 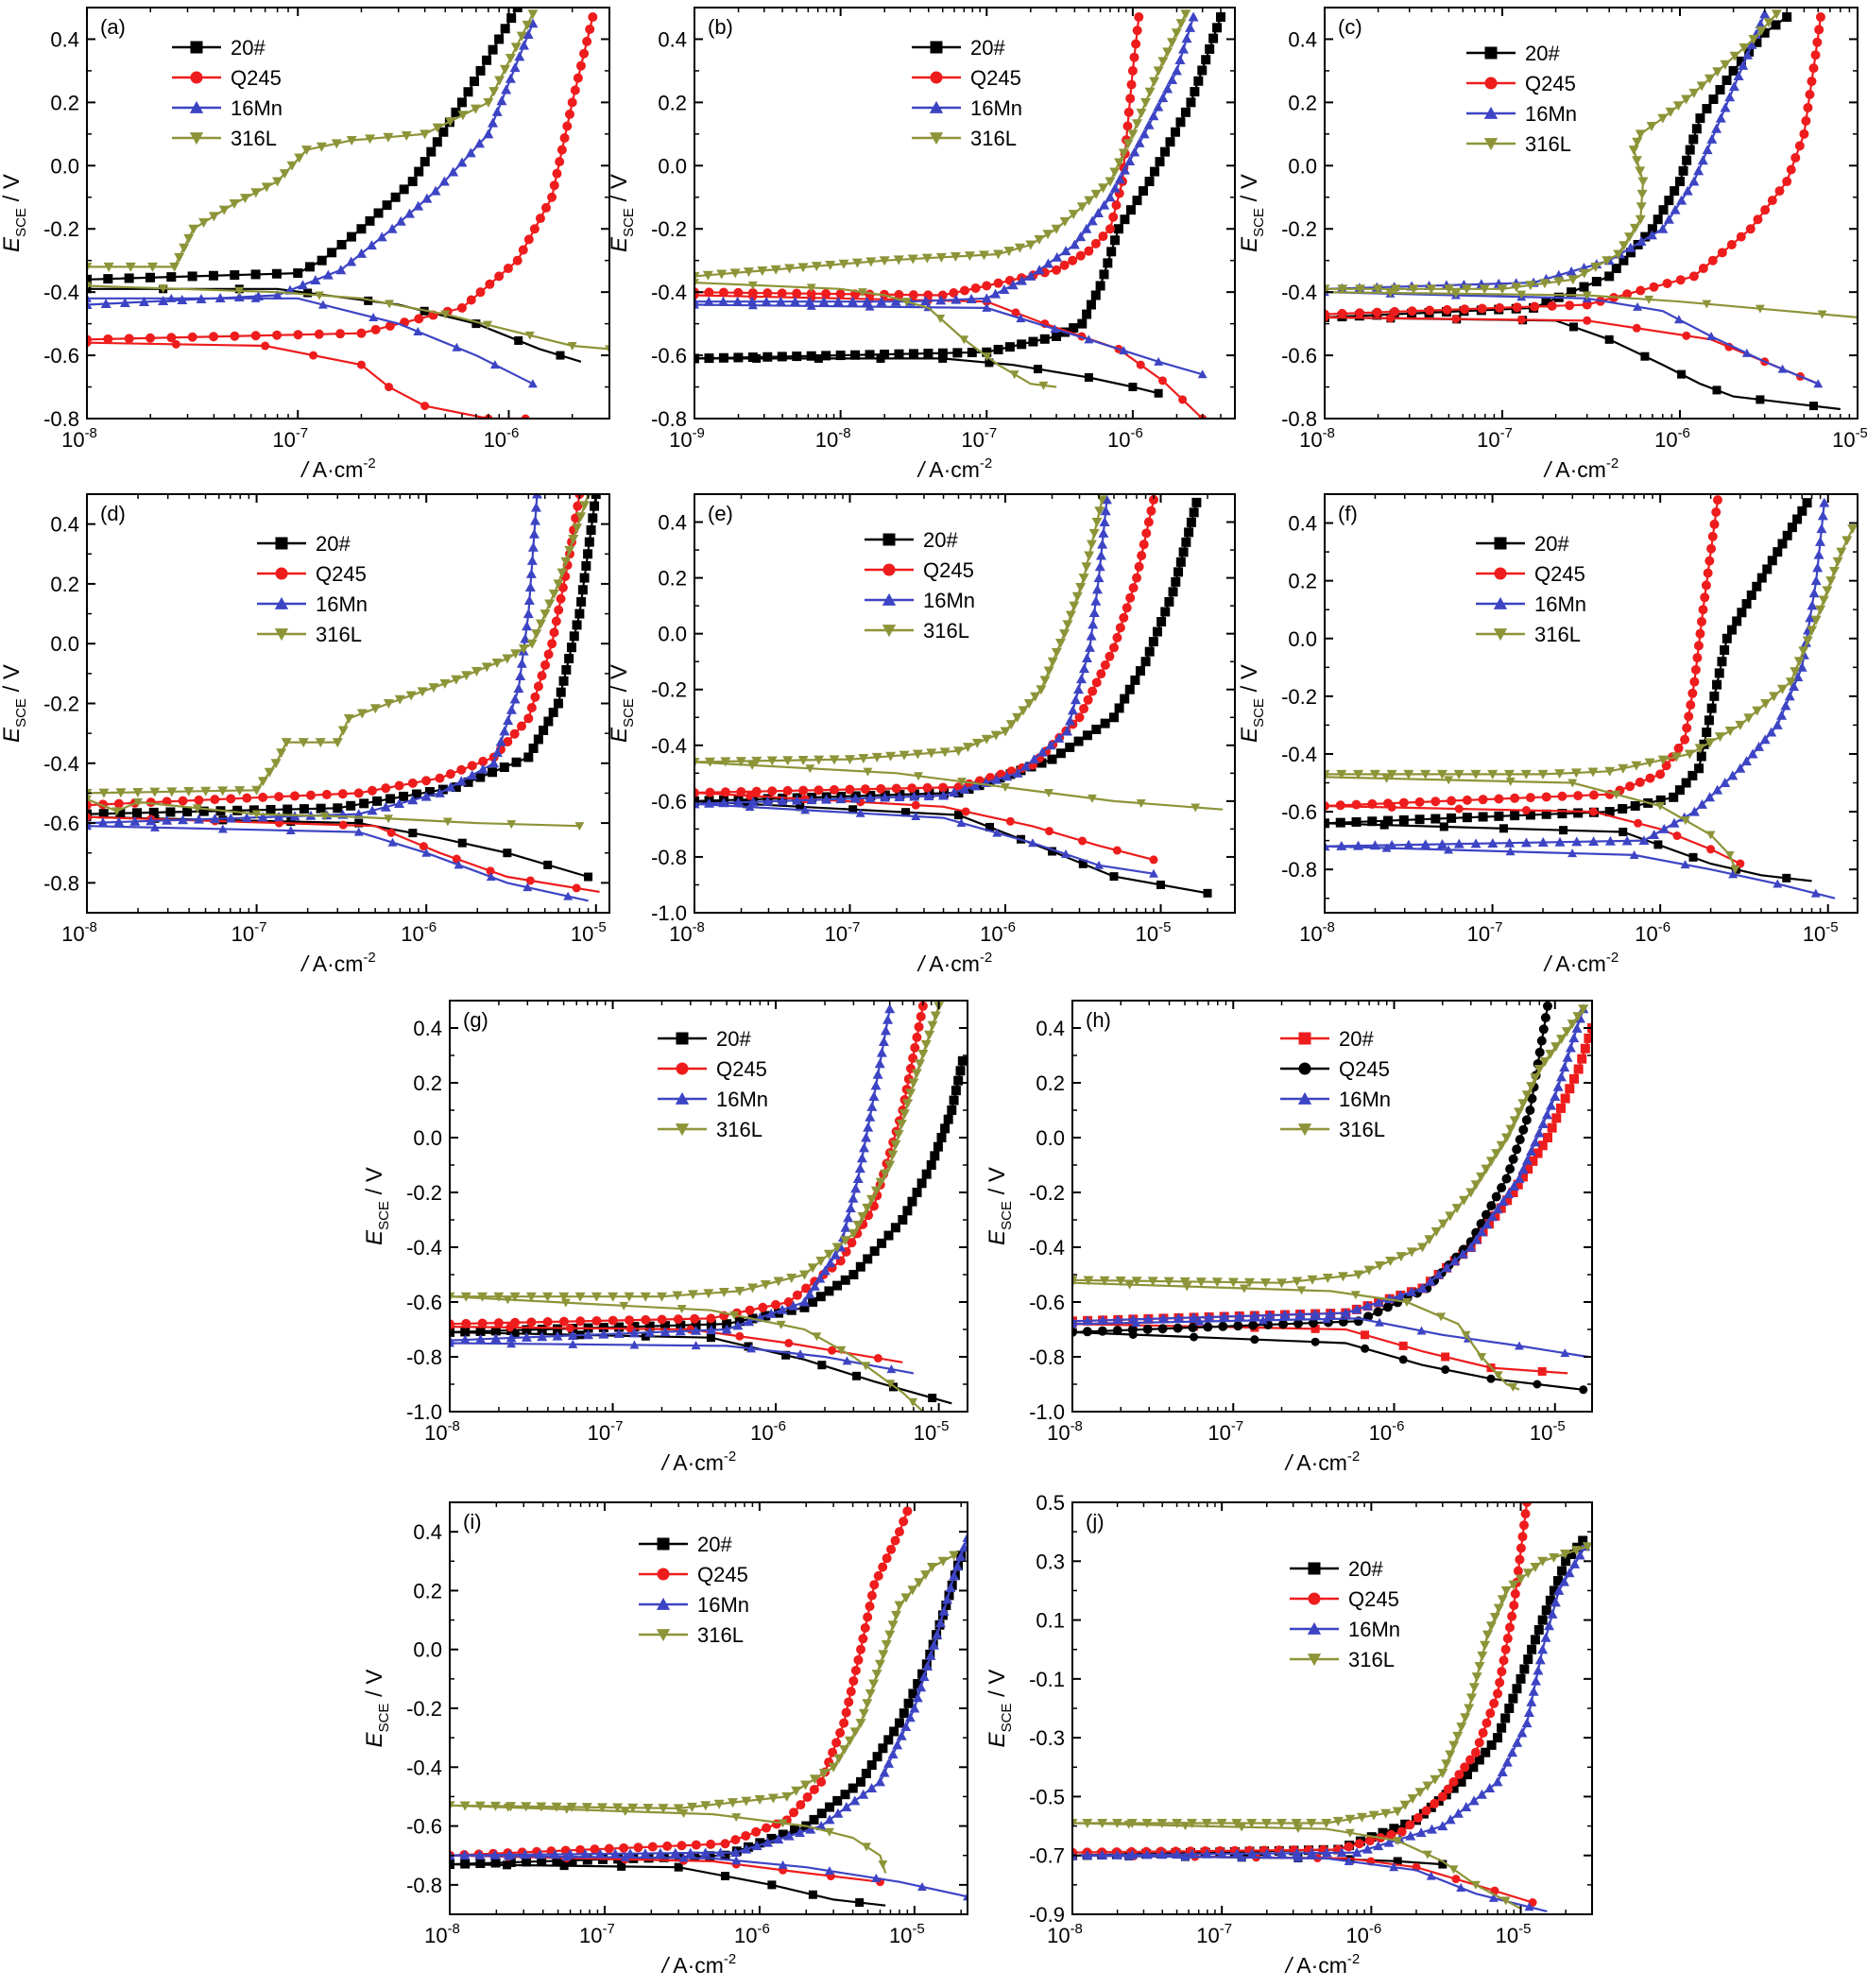 I want to click on plot-frame, so click(x=1332, y=1207).